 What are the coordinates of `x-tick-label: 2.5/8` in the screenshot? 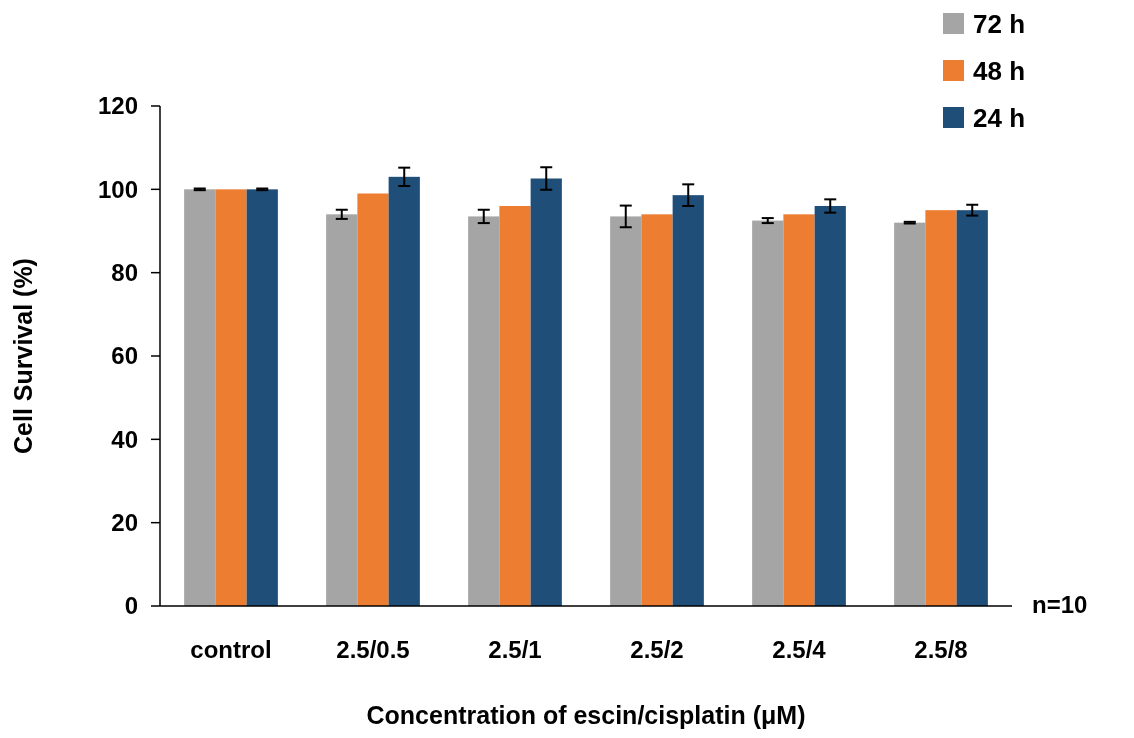 It's located at (941, 649).